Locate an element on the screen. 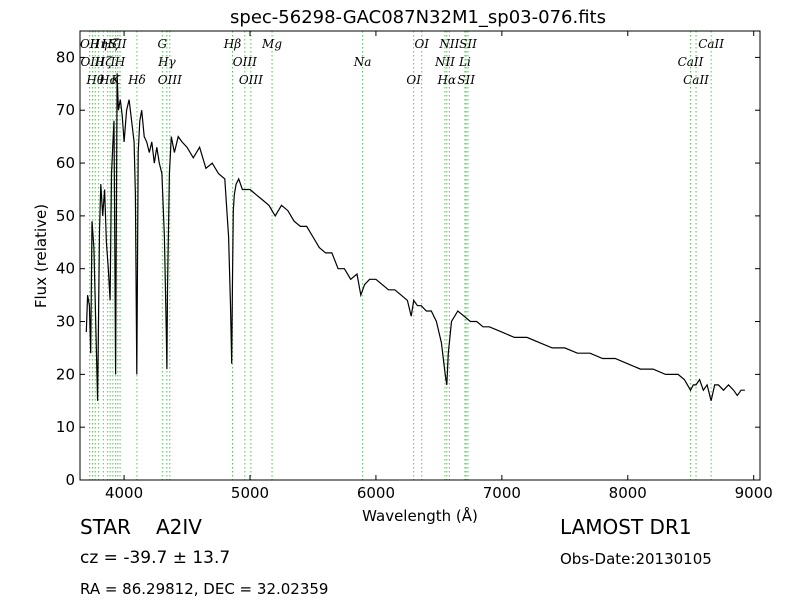  x-tick-label: 7000 is located at coordinates (502, 493).